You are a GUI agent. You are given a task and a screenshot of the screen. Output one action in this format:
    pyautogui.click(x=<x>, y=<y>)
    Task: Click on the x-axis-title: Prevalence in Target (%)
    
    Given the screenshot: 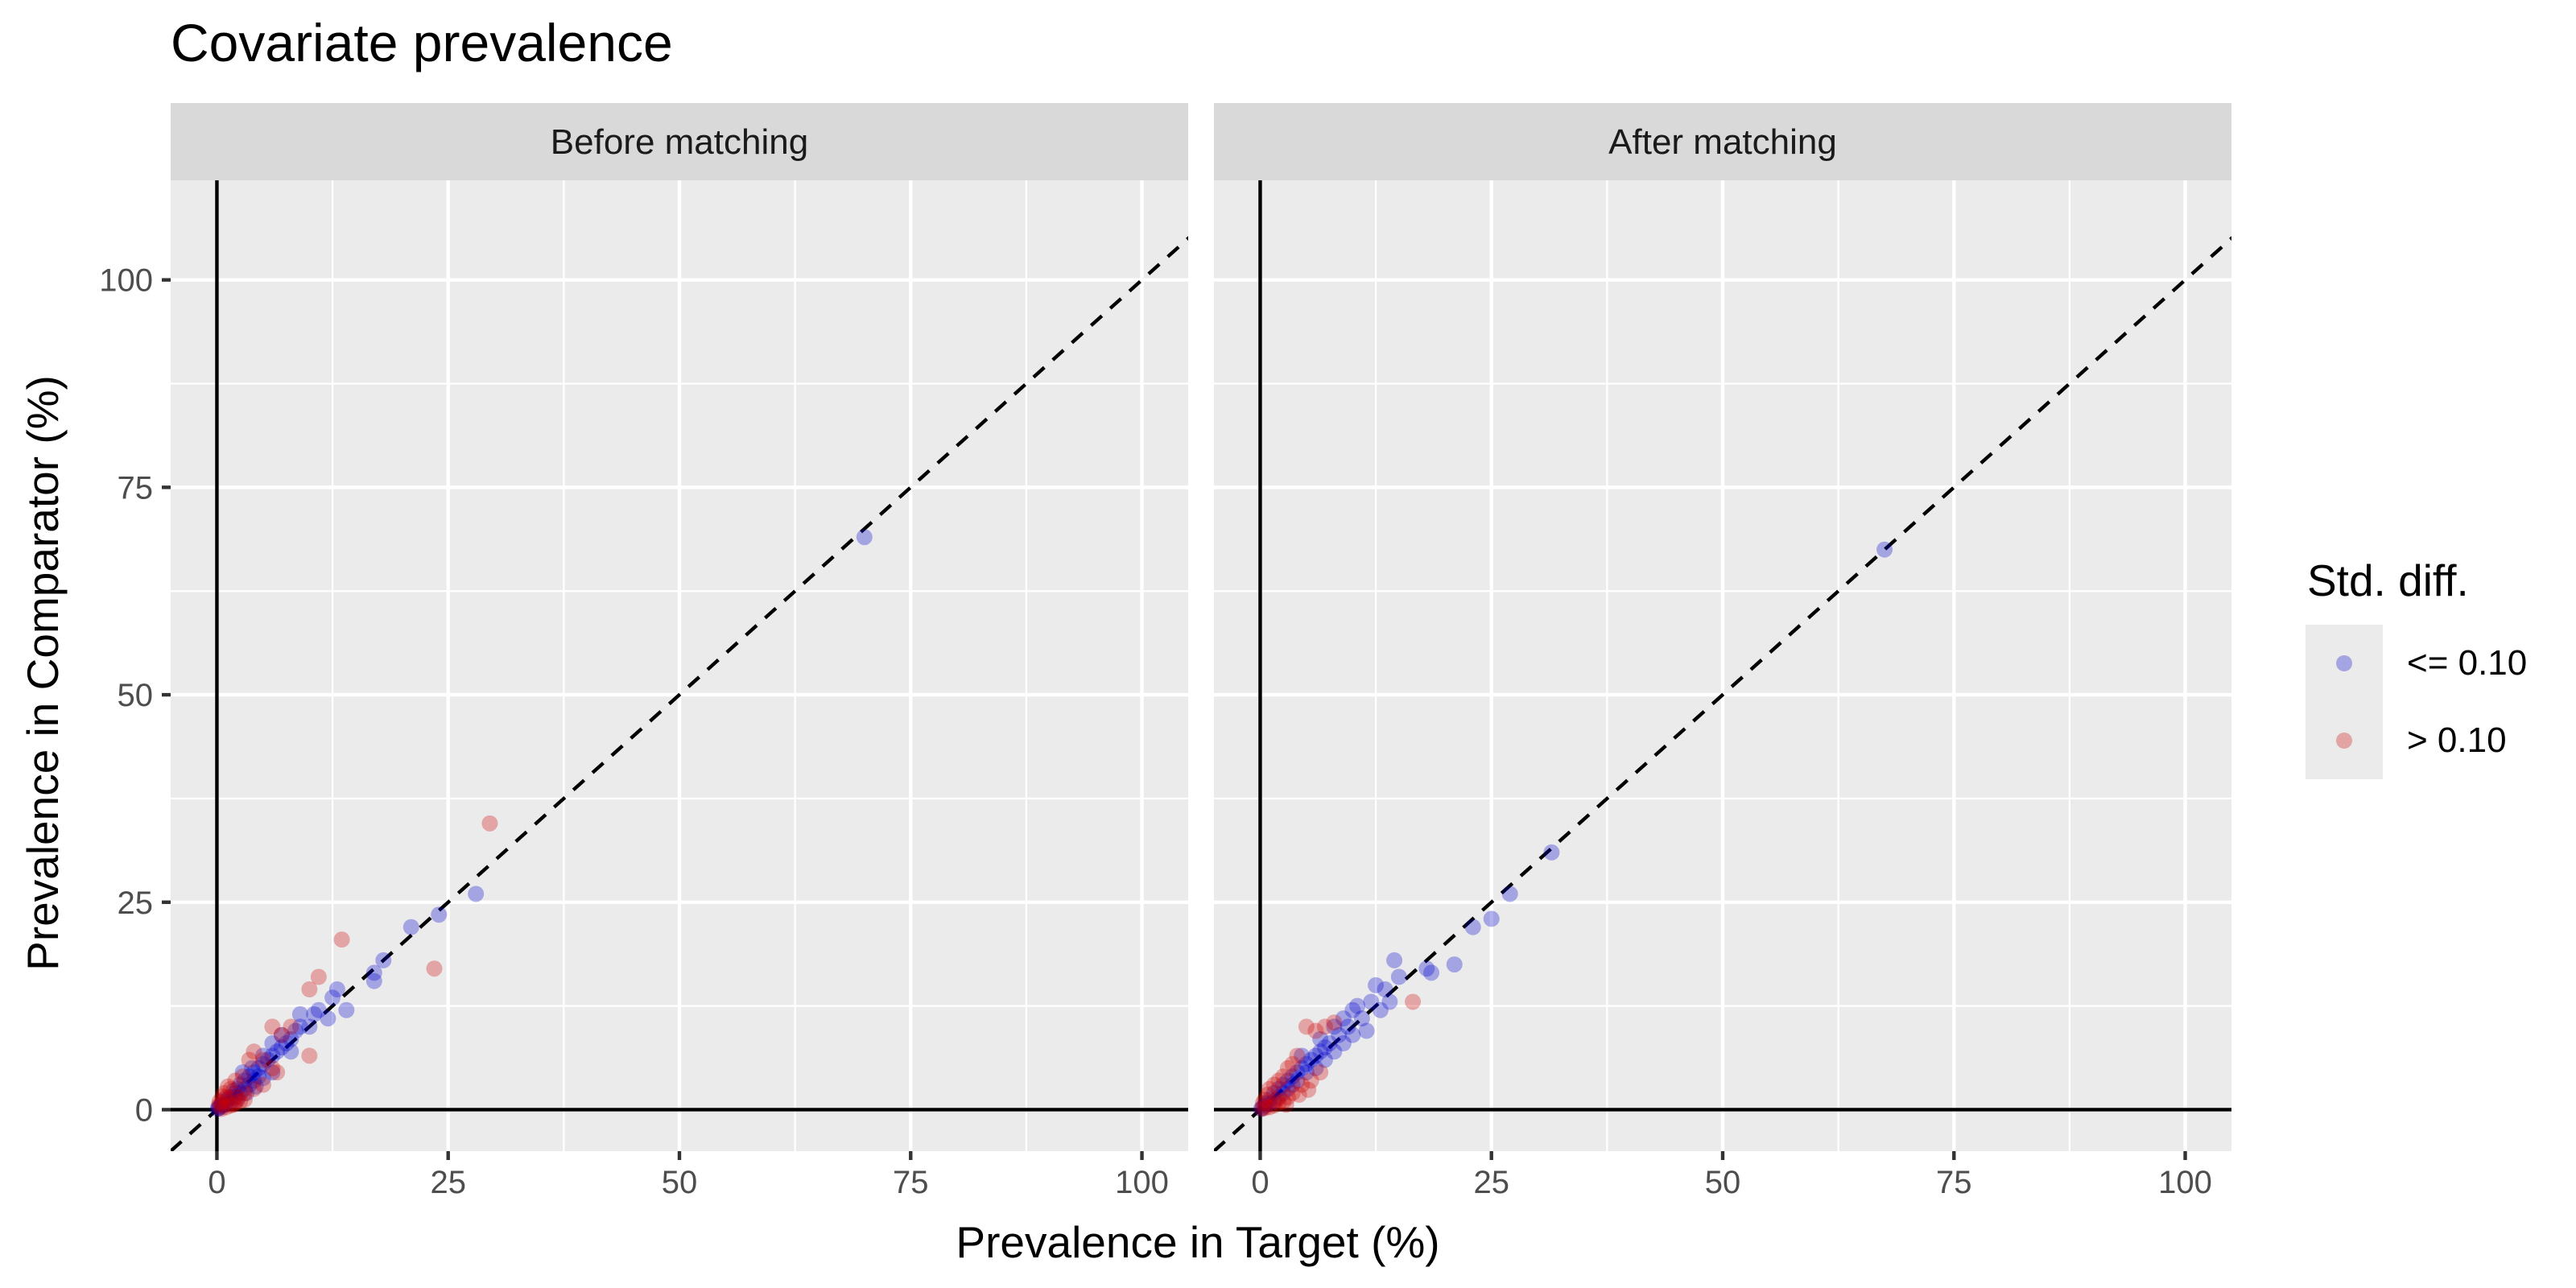 What is the action you would take?
    pyautogui.click(x=1197, y=1242)
    